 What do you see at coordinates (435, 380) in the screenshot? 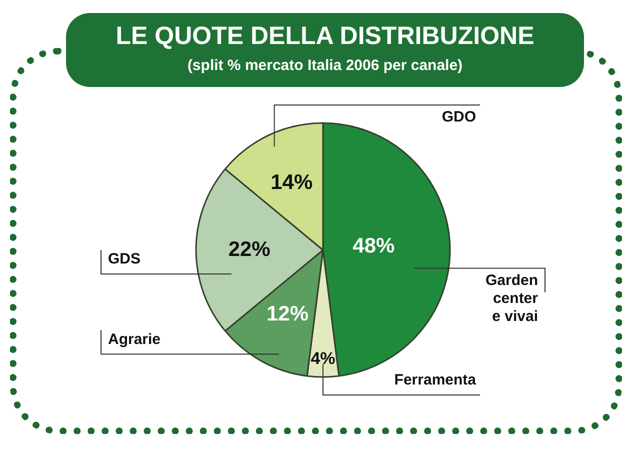
I see `slice-label: Ferramenta` at bounding box center [435, 380].